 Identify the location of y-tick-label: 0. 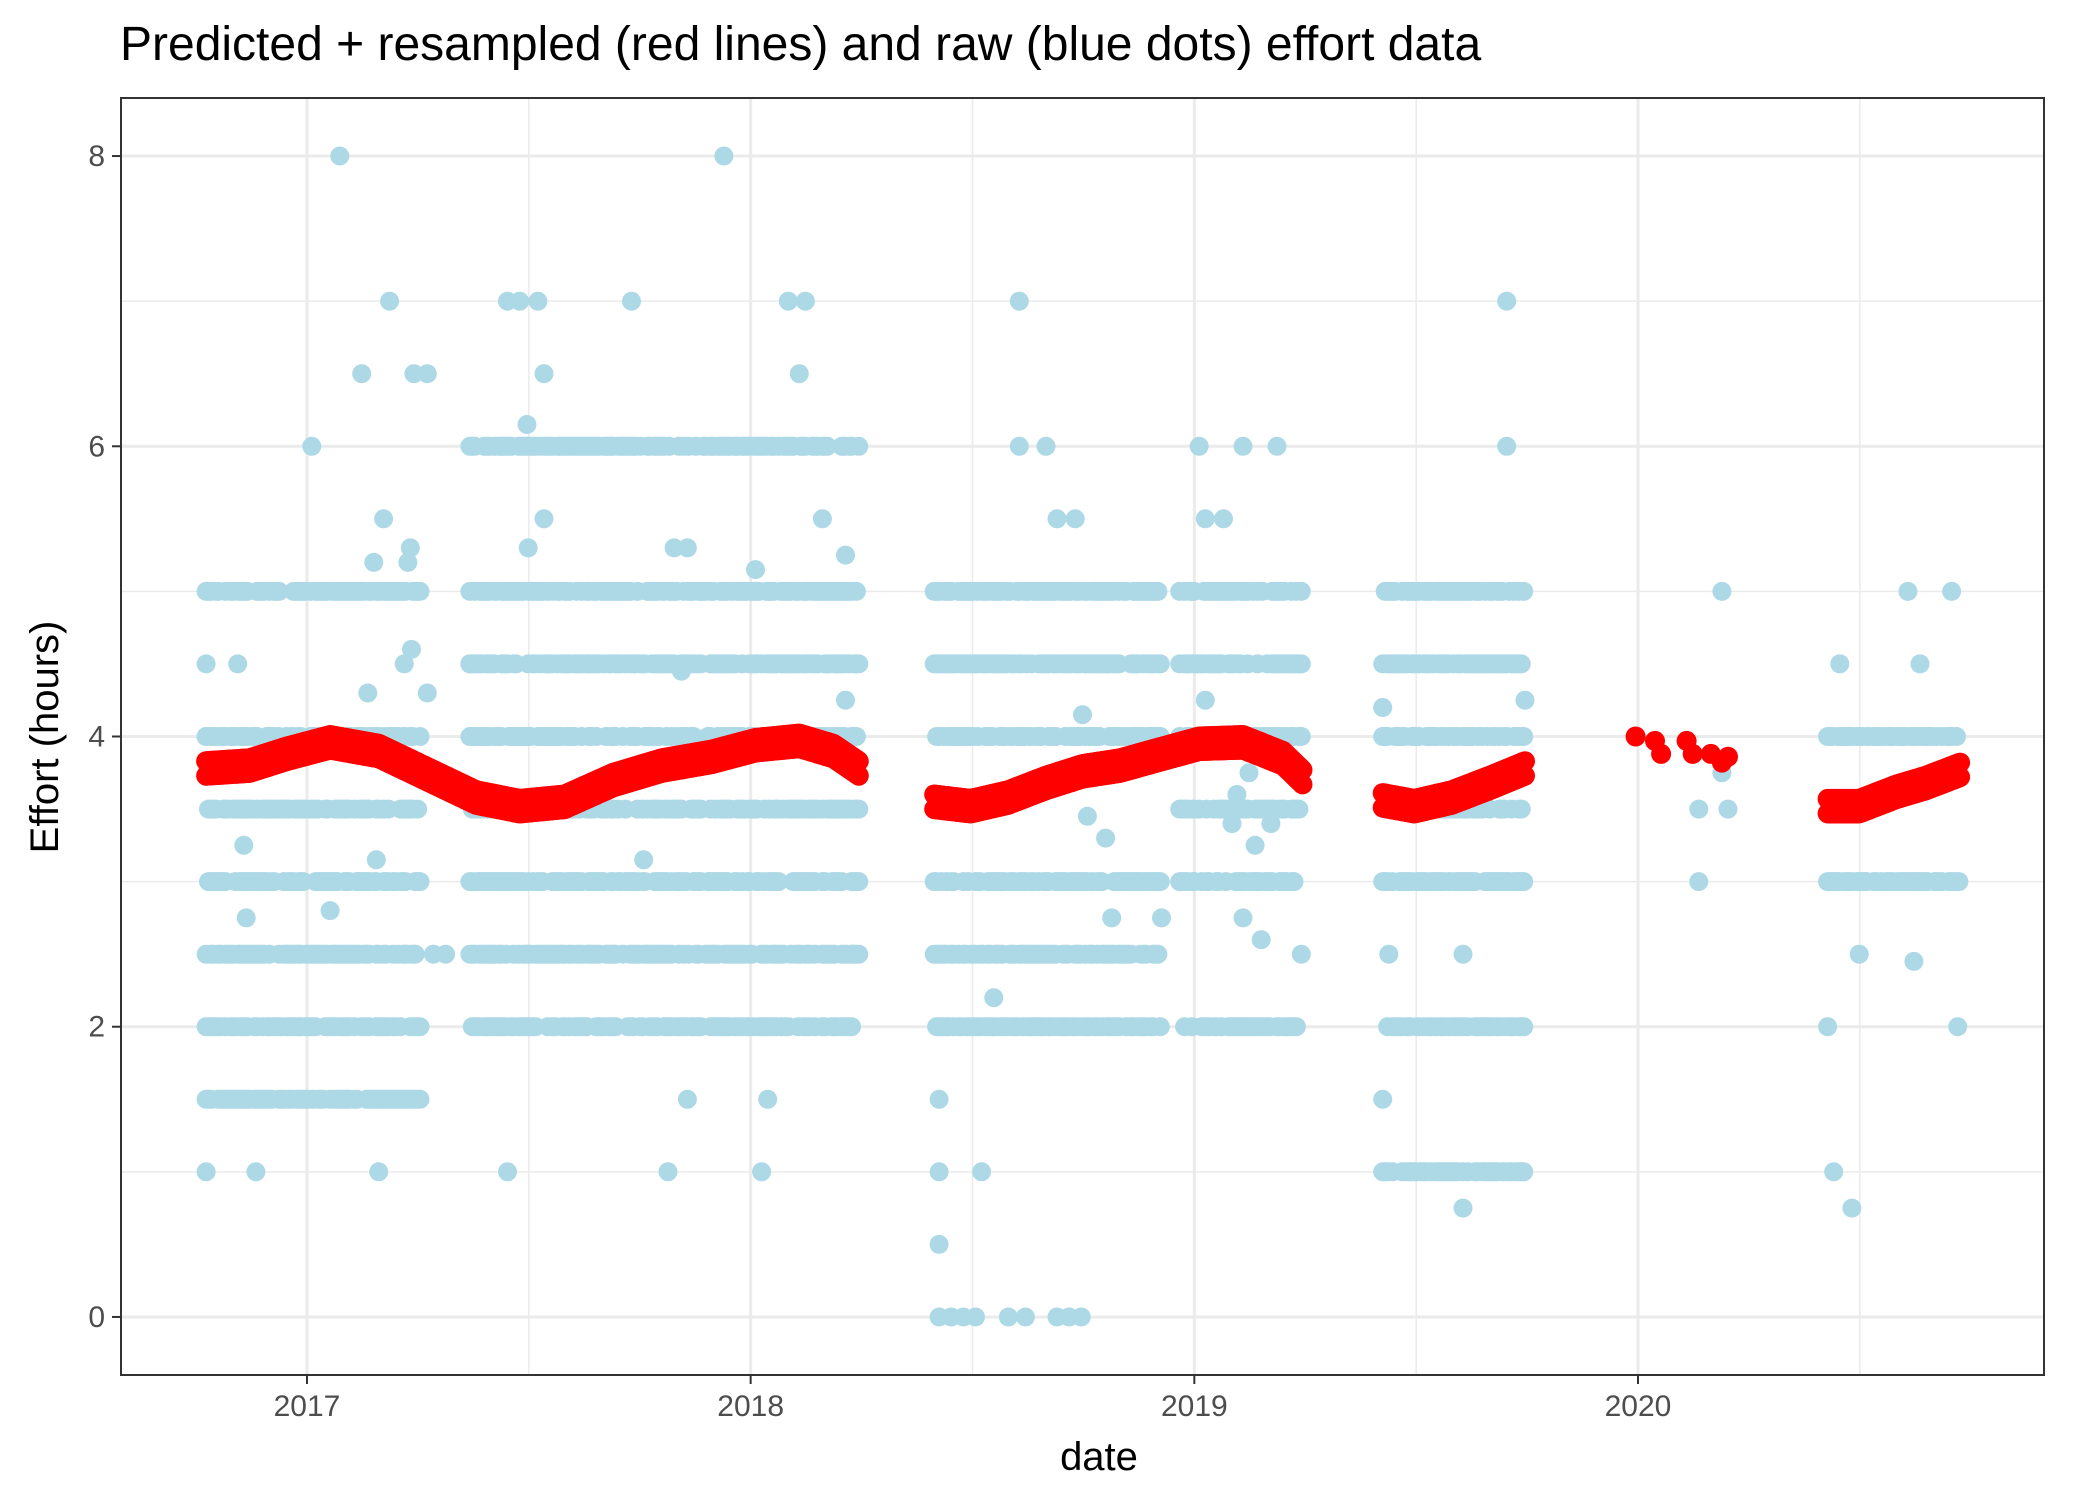
(96, 1317).